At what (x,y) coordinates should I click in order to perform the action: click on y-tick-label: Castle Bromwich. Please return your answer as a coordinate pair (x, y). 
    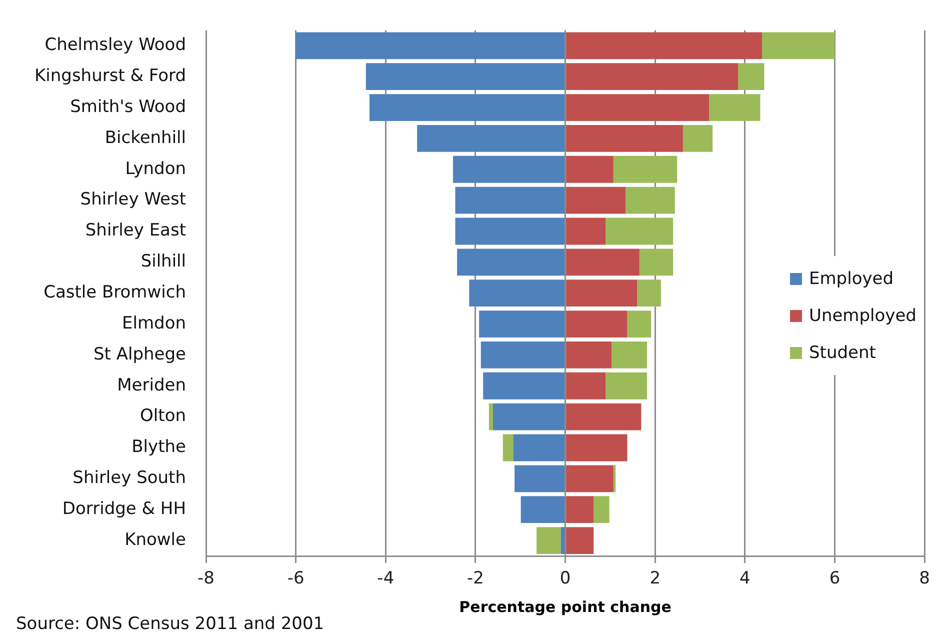
    Looking at the image, I should click on (115, 292).